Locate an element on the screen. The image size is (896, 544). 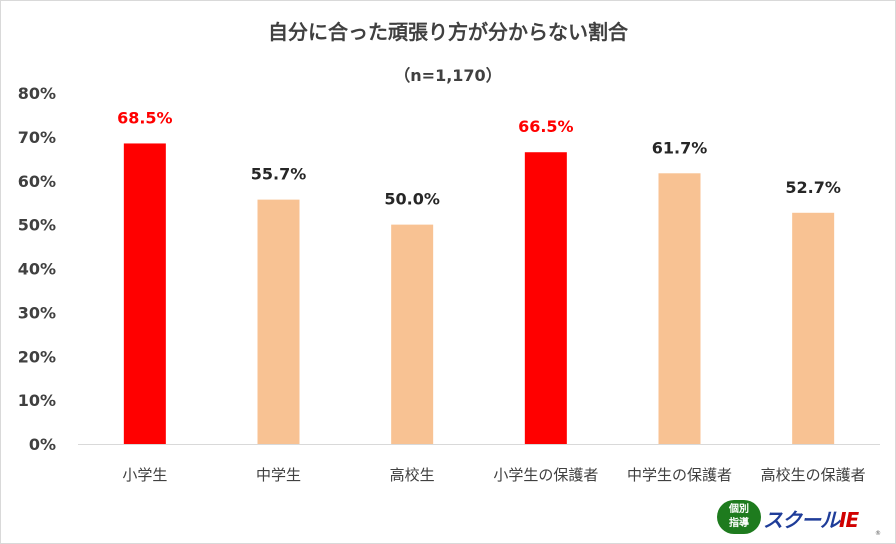
logo-kanji-bottom: 指導 is located at coordinates (739, 523).